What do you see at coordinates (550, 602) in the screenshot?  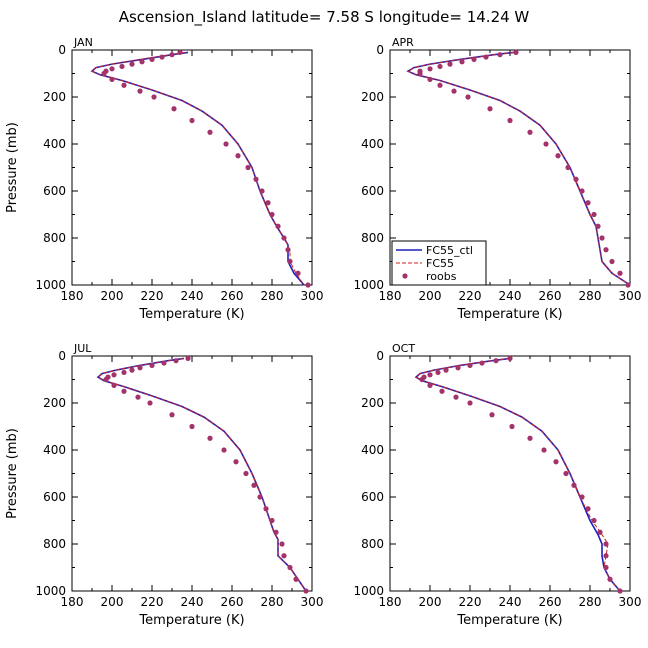 I see `x-tick-label: 260` at bounding box center [550, 602].